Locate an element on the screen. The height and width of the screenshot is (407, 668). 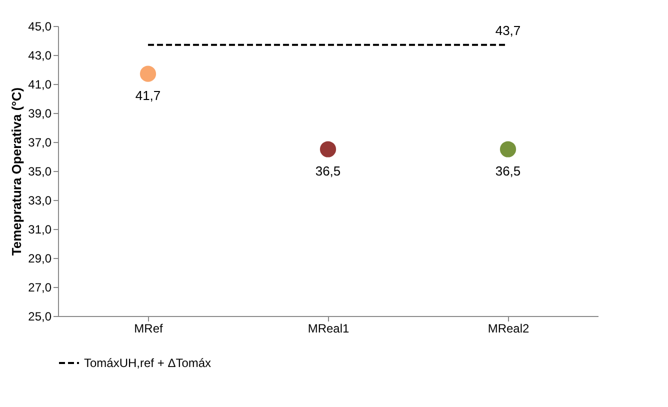
y-tick-label: 29,0 is located at coordinates (40, 259).